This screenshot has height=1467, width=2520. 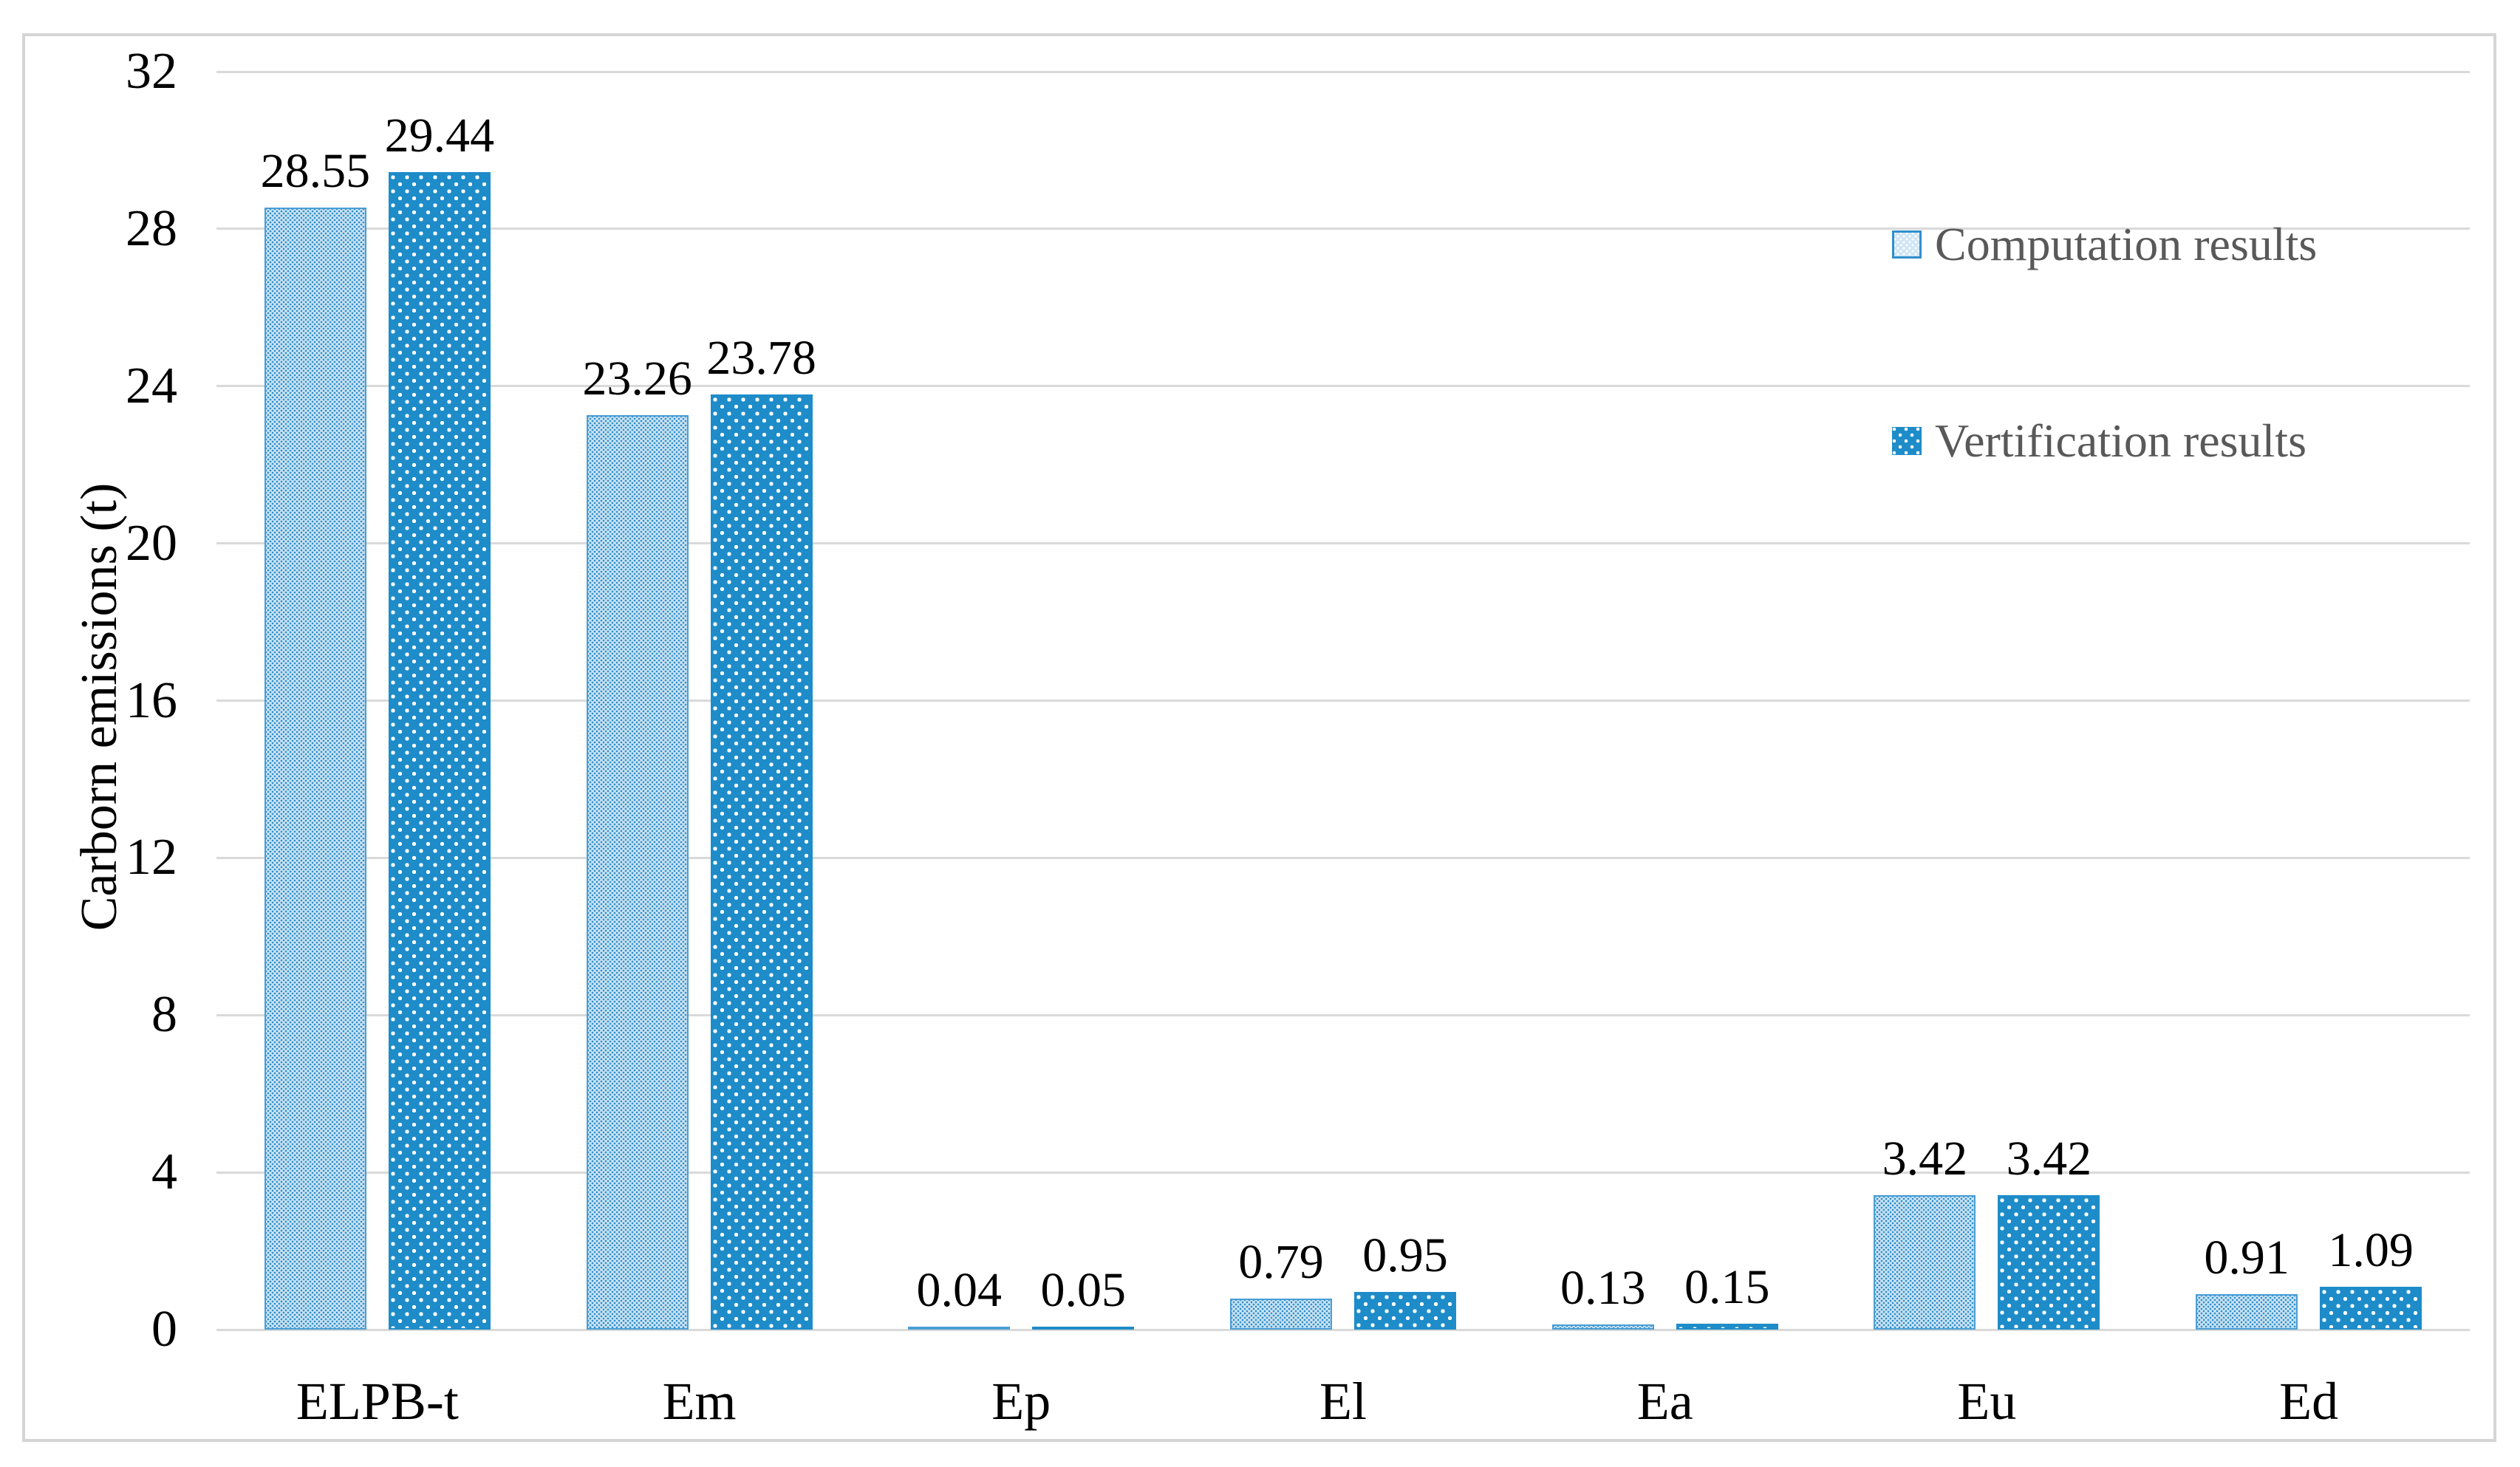 What do you see at coordinates (151, 386) in the screenshot?
I see `y-tick-label-24: 24` at bounding box center [151, 386].